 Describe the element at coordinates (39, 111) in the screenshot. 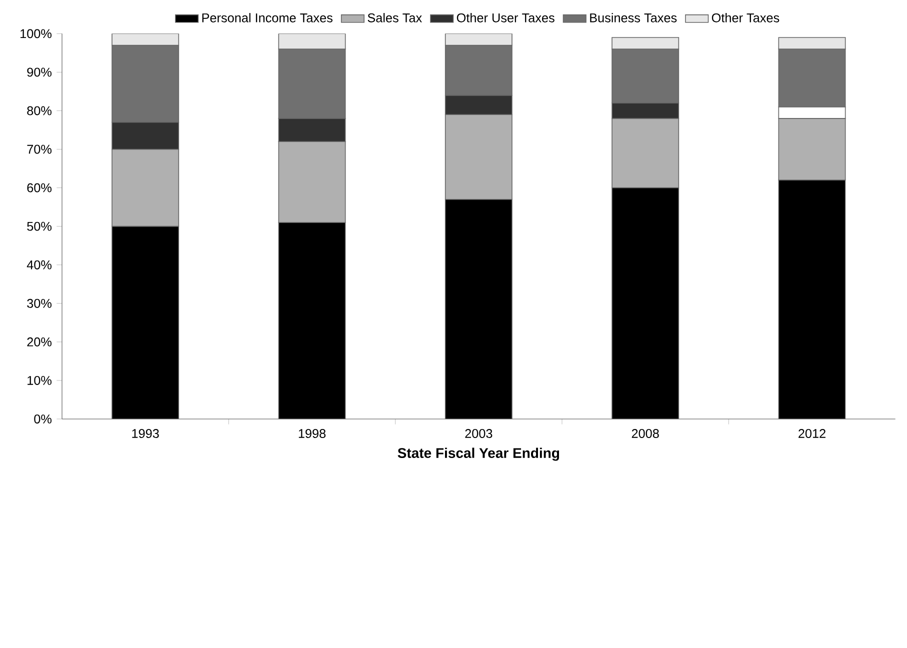

I see `y-tick-label: 80%` at that location.